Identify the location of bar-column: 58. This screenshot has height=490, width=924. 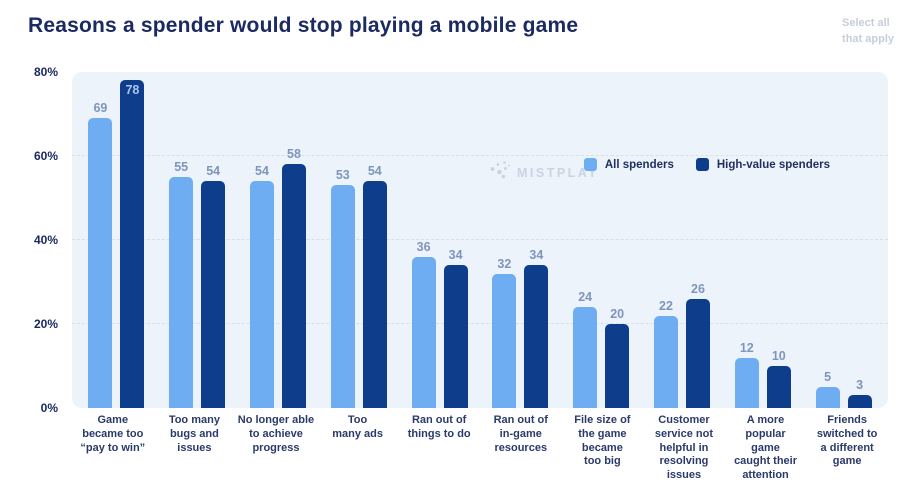
(293, 240).